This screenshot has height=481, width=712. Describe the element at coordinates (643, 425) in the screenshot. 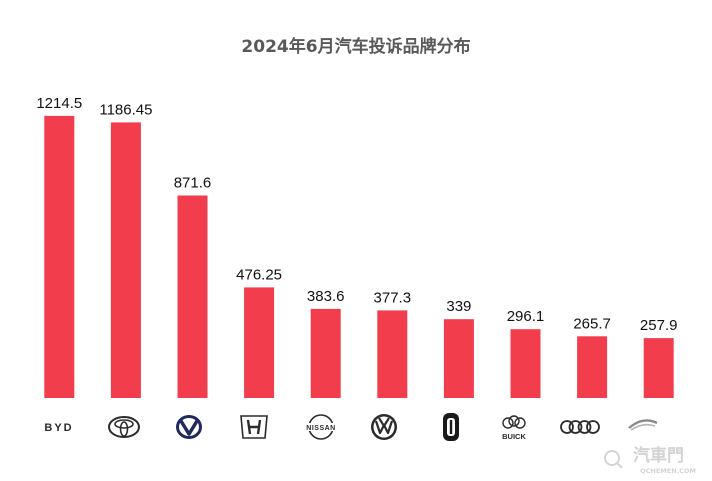

I see `geely-logo-icon` at that location.